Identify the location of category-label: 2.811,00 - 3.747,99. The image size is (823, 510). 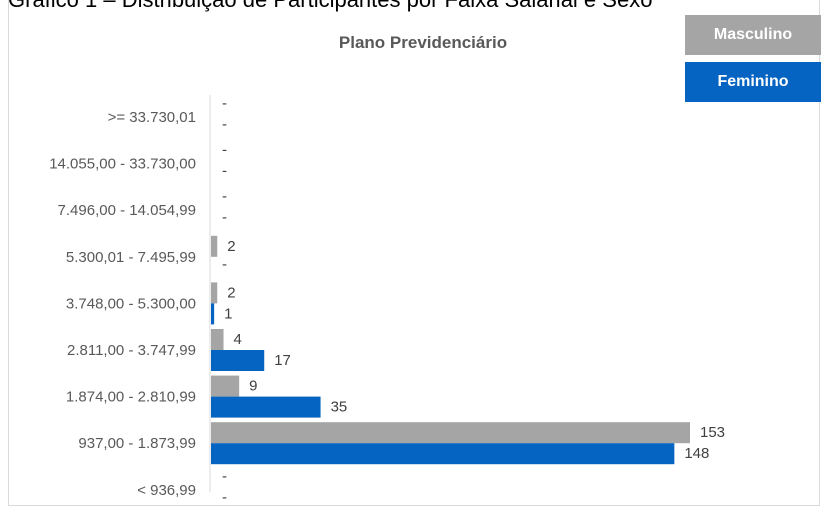
(131, 350).